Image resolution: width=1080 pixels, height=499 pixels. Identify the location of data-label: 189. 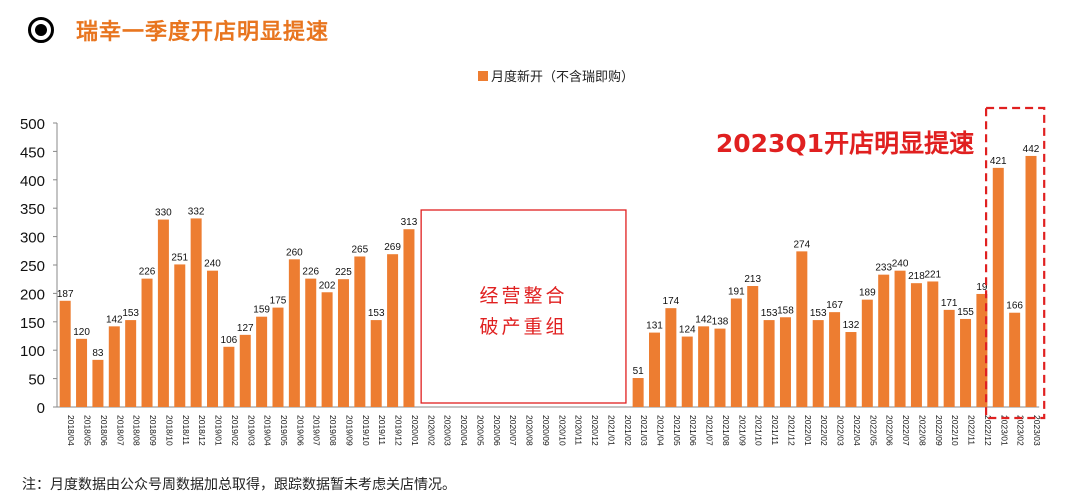
(867, 293).